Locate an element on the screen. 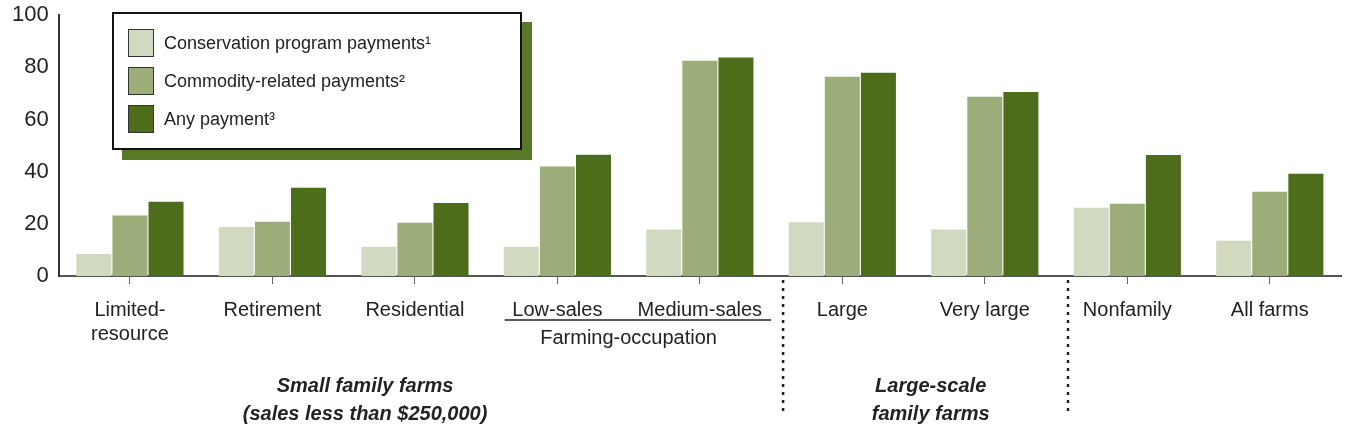  x-tick-label: All farms is located at coordinates (1269, 308).